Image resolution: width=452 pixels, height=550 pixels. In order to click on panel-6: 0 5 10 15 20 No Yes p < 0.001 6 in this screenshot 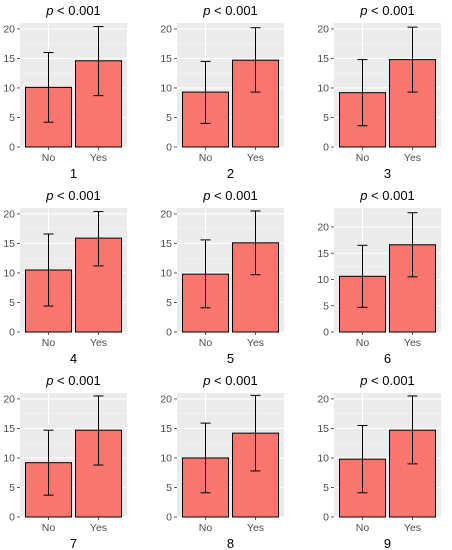, I will do `click(379, 277)`.